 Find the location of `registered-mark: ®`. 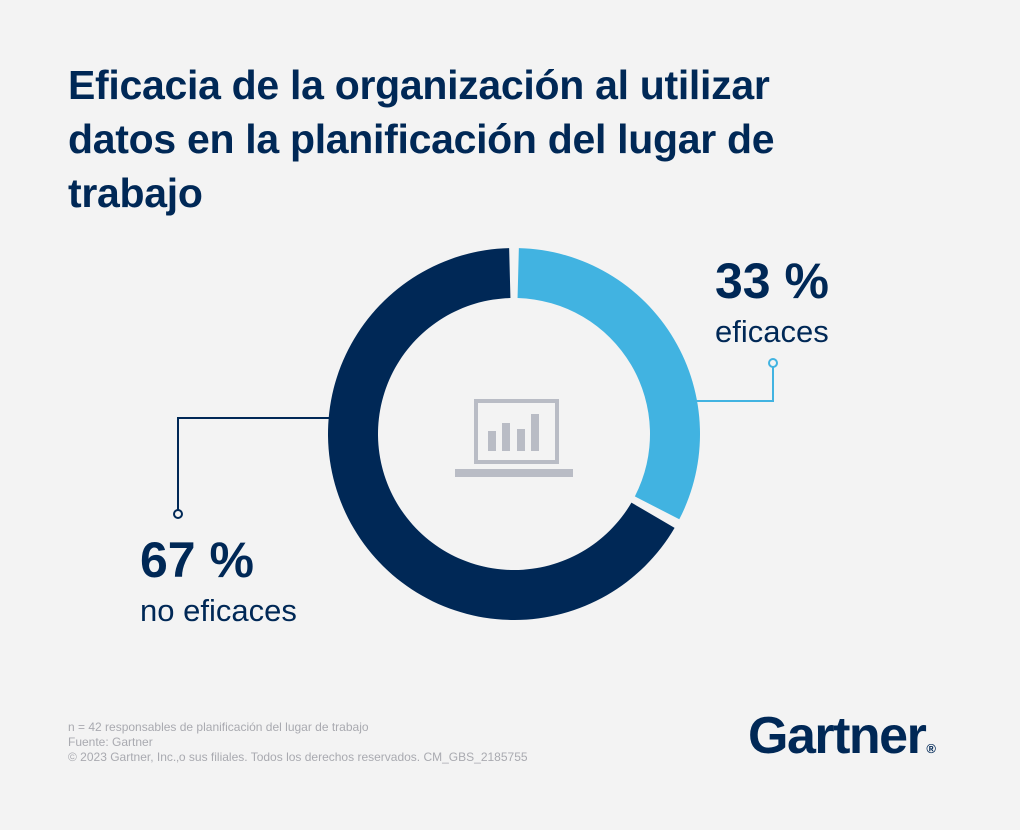

registered-mark: ® is located at coordinates (931, 748).